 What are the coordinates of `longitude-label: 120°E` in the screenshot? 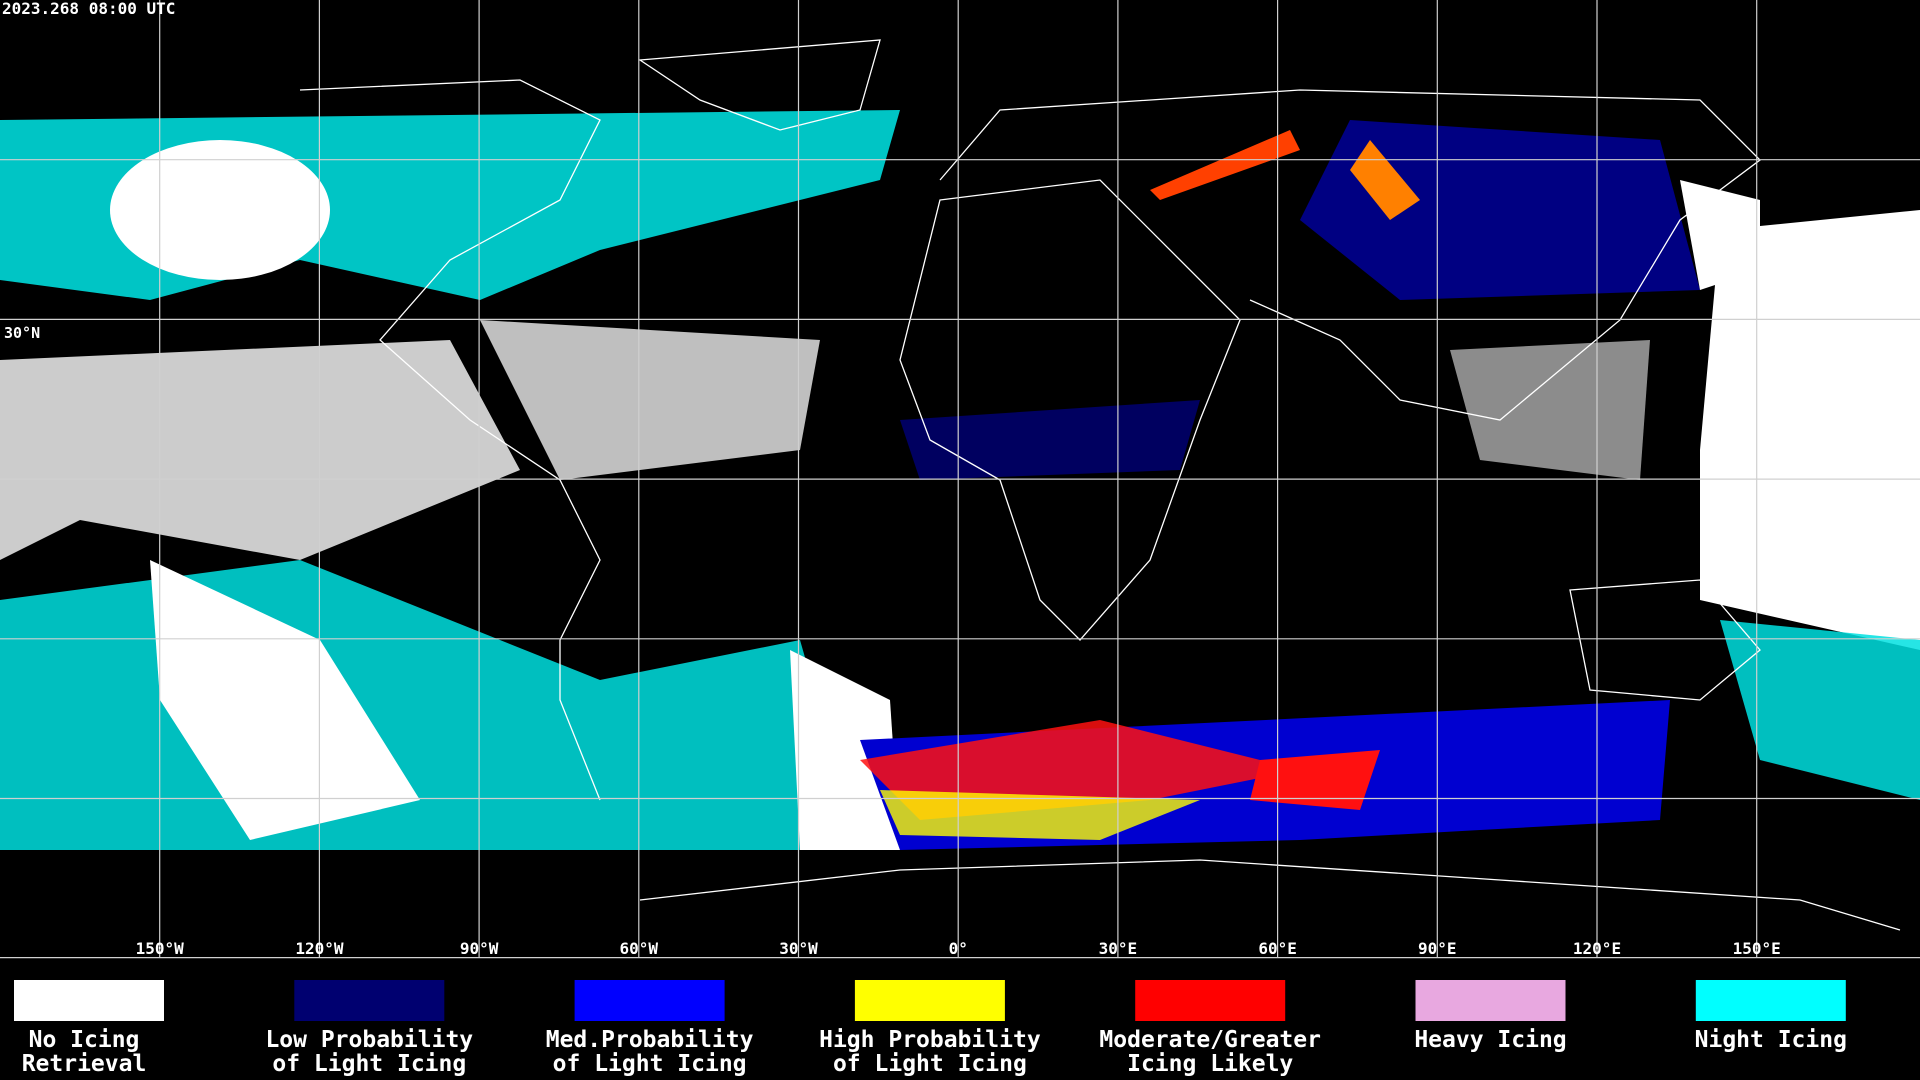 It's located at (1597, 948).